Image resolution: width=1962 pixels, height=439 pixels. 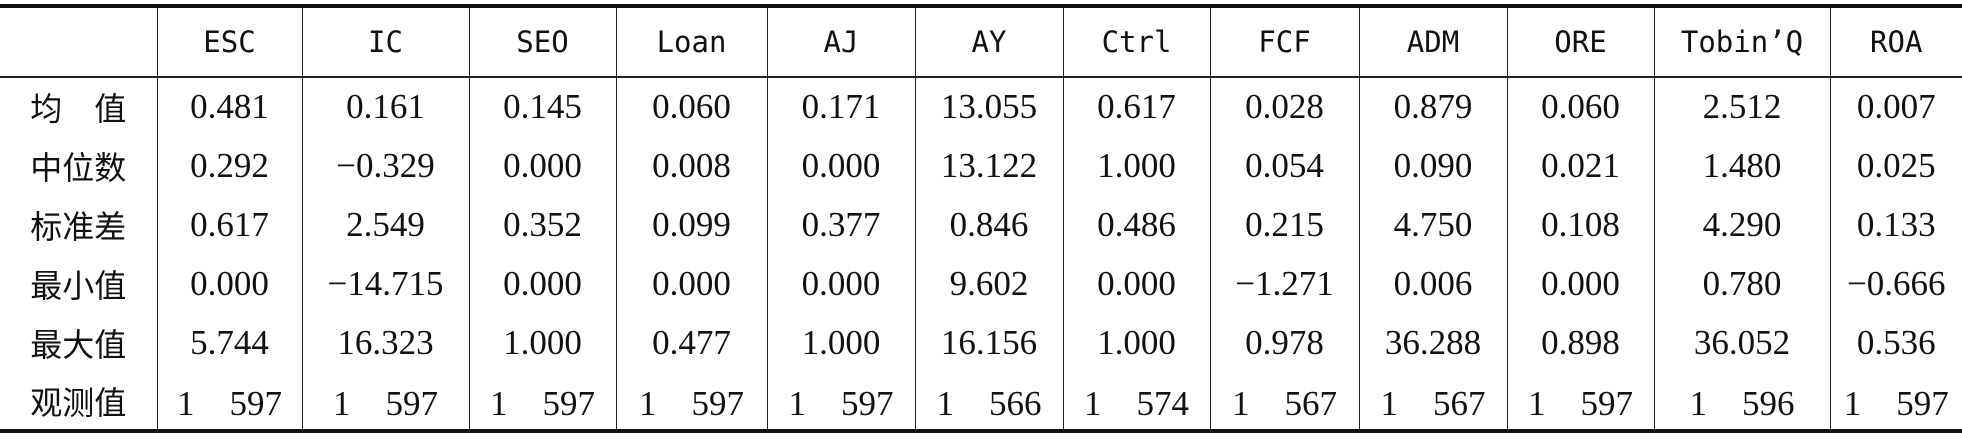 What do you see at coordinates (988, 401) in the screenshot?
I see `cell: 1 566` at bounding box center [988, 401].